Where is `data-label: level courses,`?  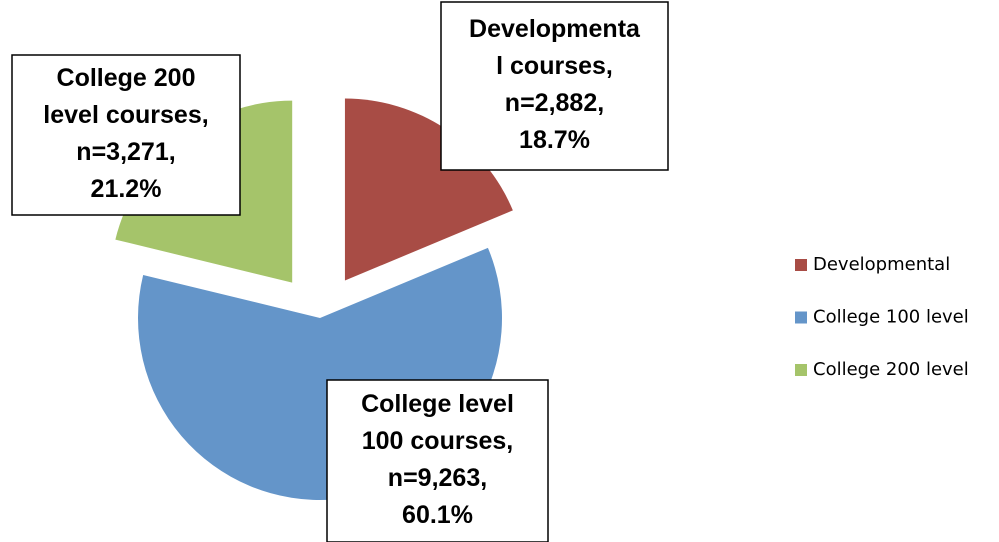 data-label: level courses, is located at coordinates (125, 115).